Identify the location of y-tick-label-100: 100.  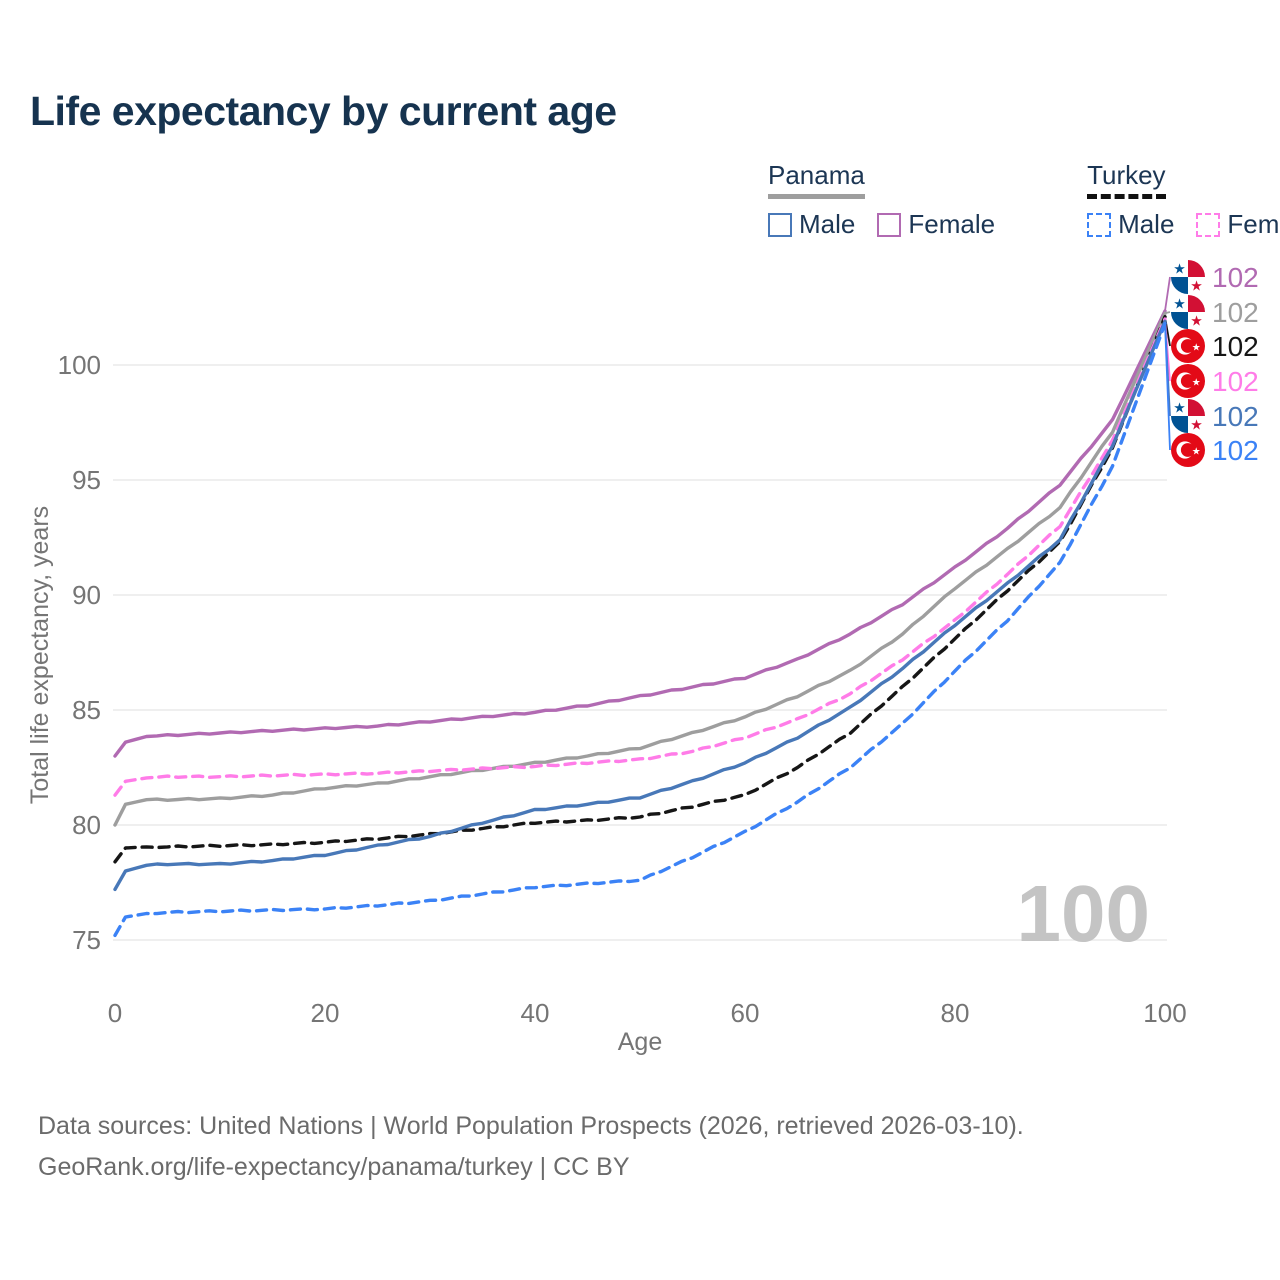
(79, 365).